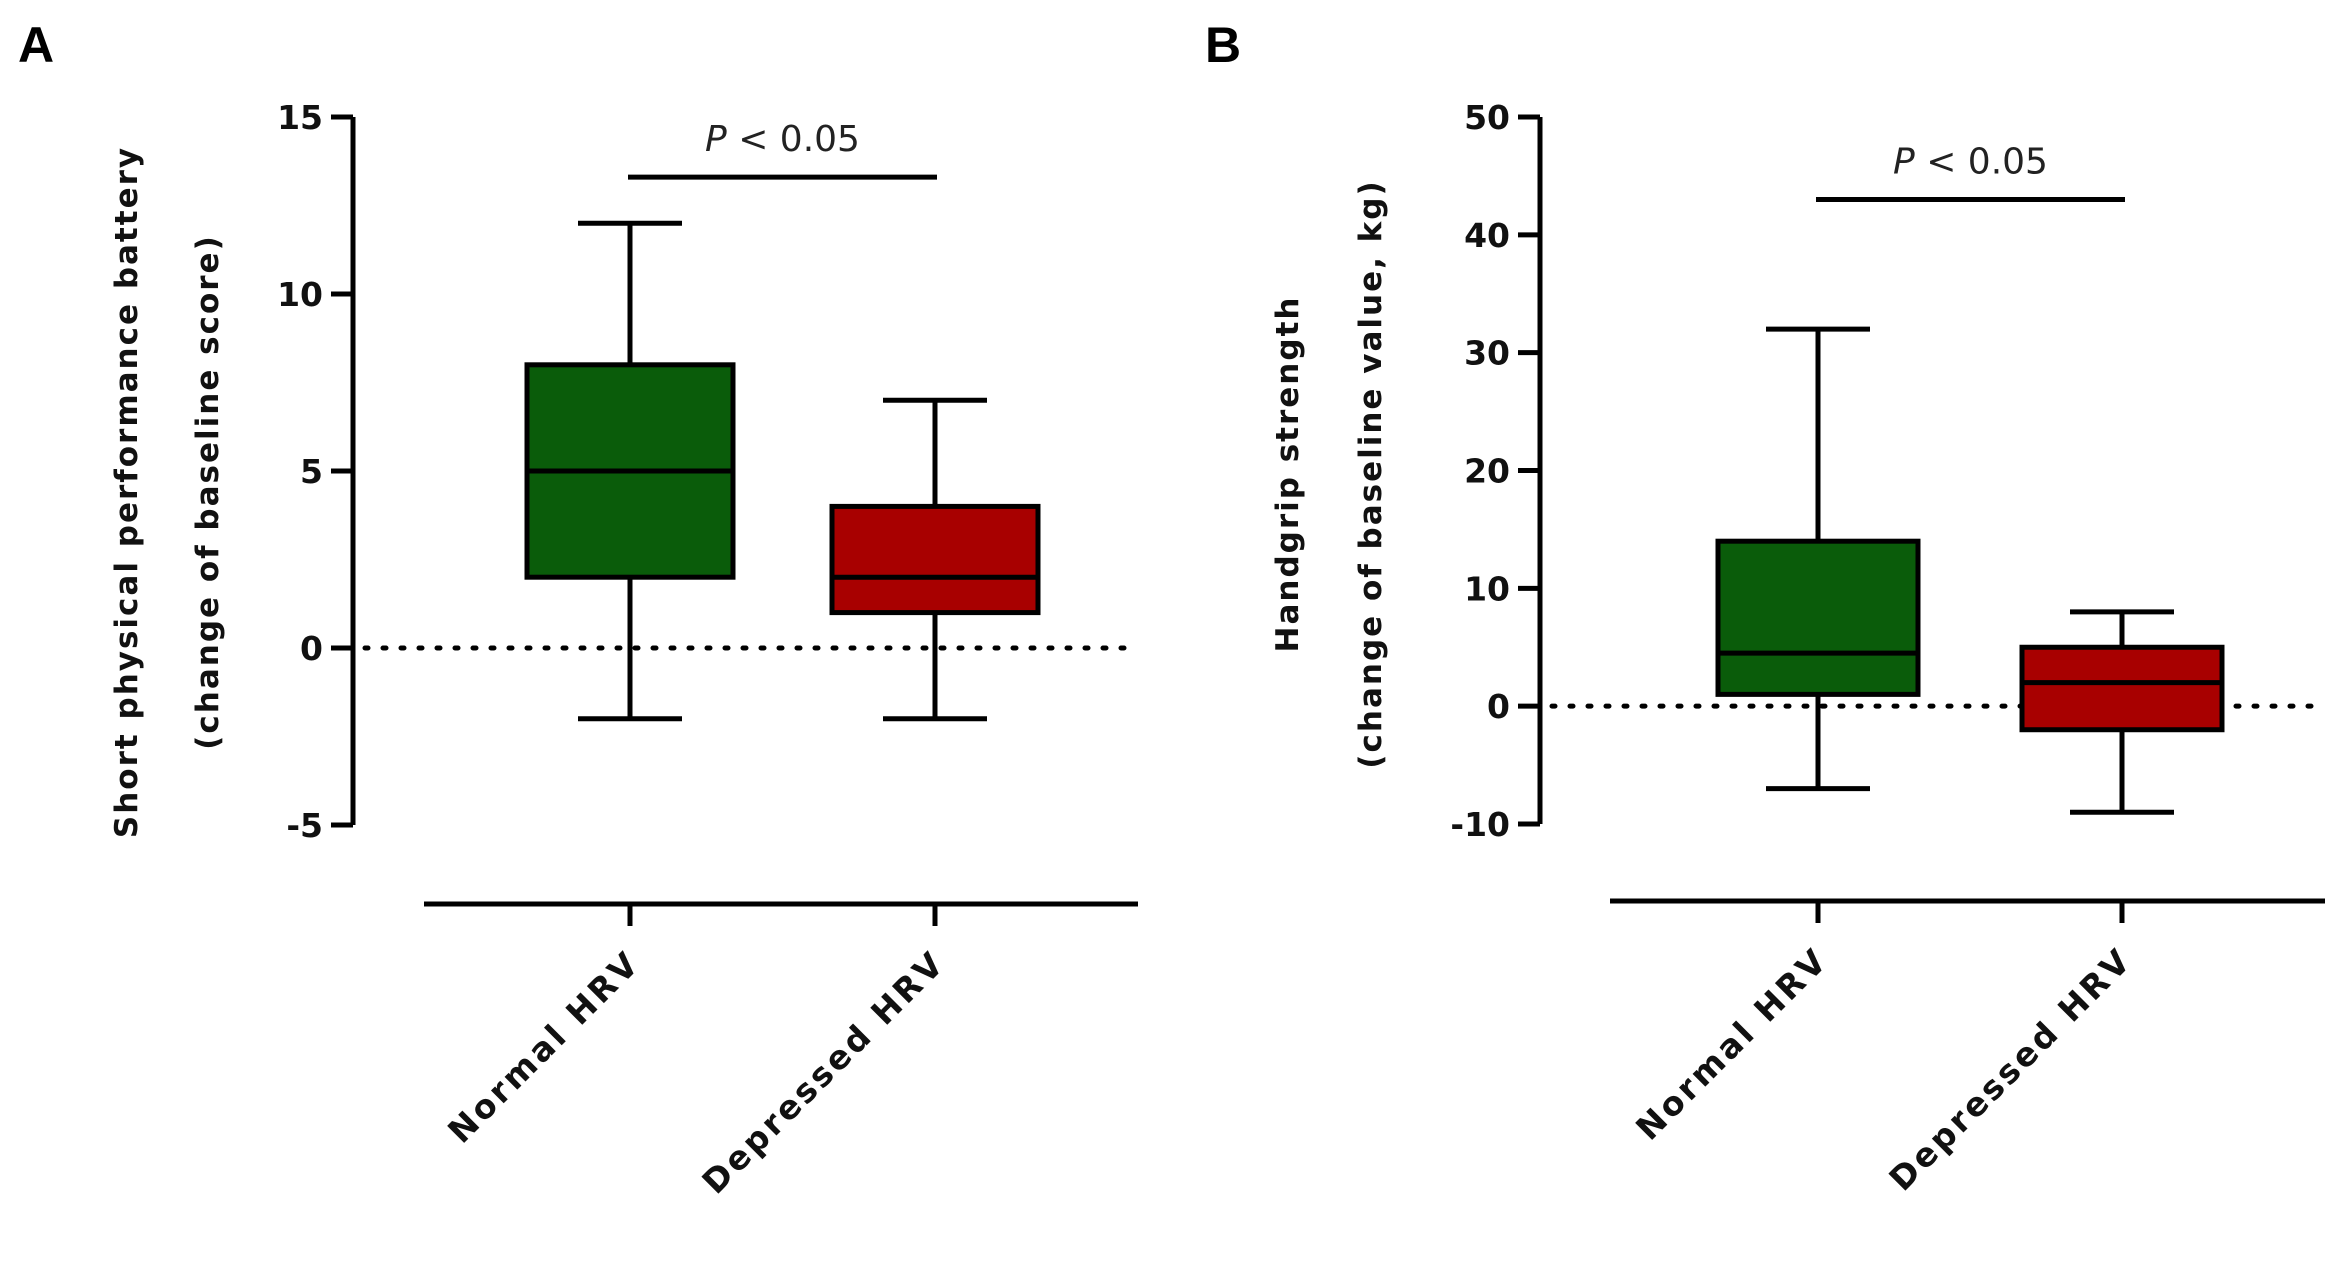  What do you see at coordinates (1487, 471) in the screenshot?
I see `y-tick-label: 20` at bounding box center [1487, 471].